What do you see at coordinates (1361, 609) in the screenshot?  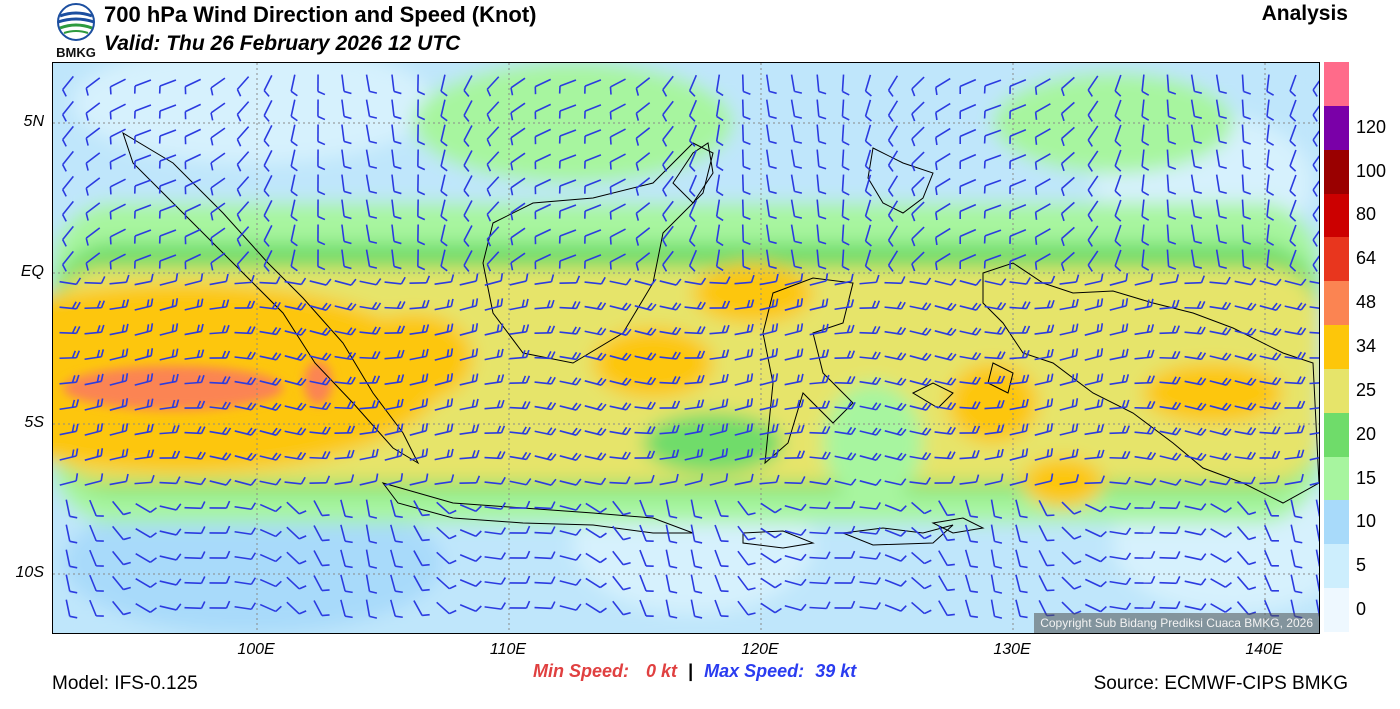 I see `colorbar-level-label: 0` at bounding box center [1361, 609].